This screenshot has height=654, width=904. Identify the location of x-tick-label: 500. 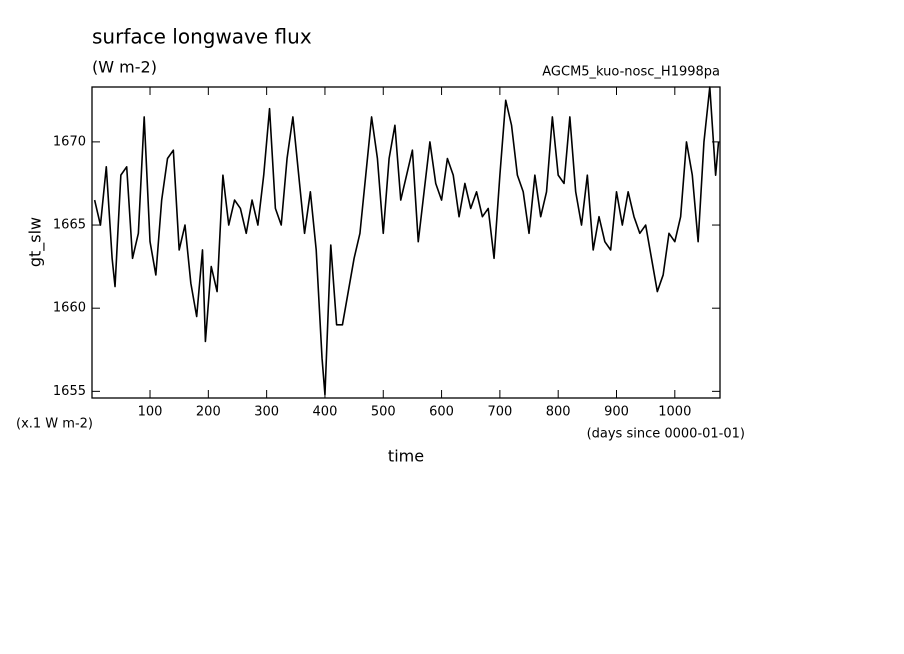
(383, 412).